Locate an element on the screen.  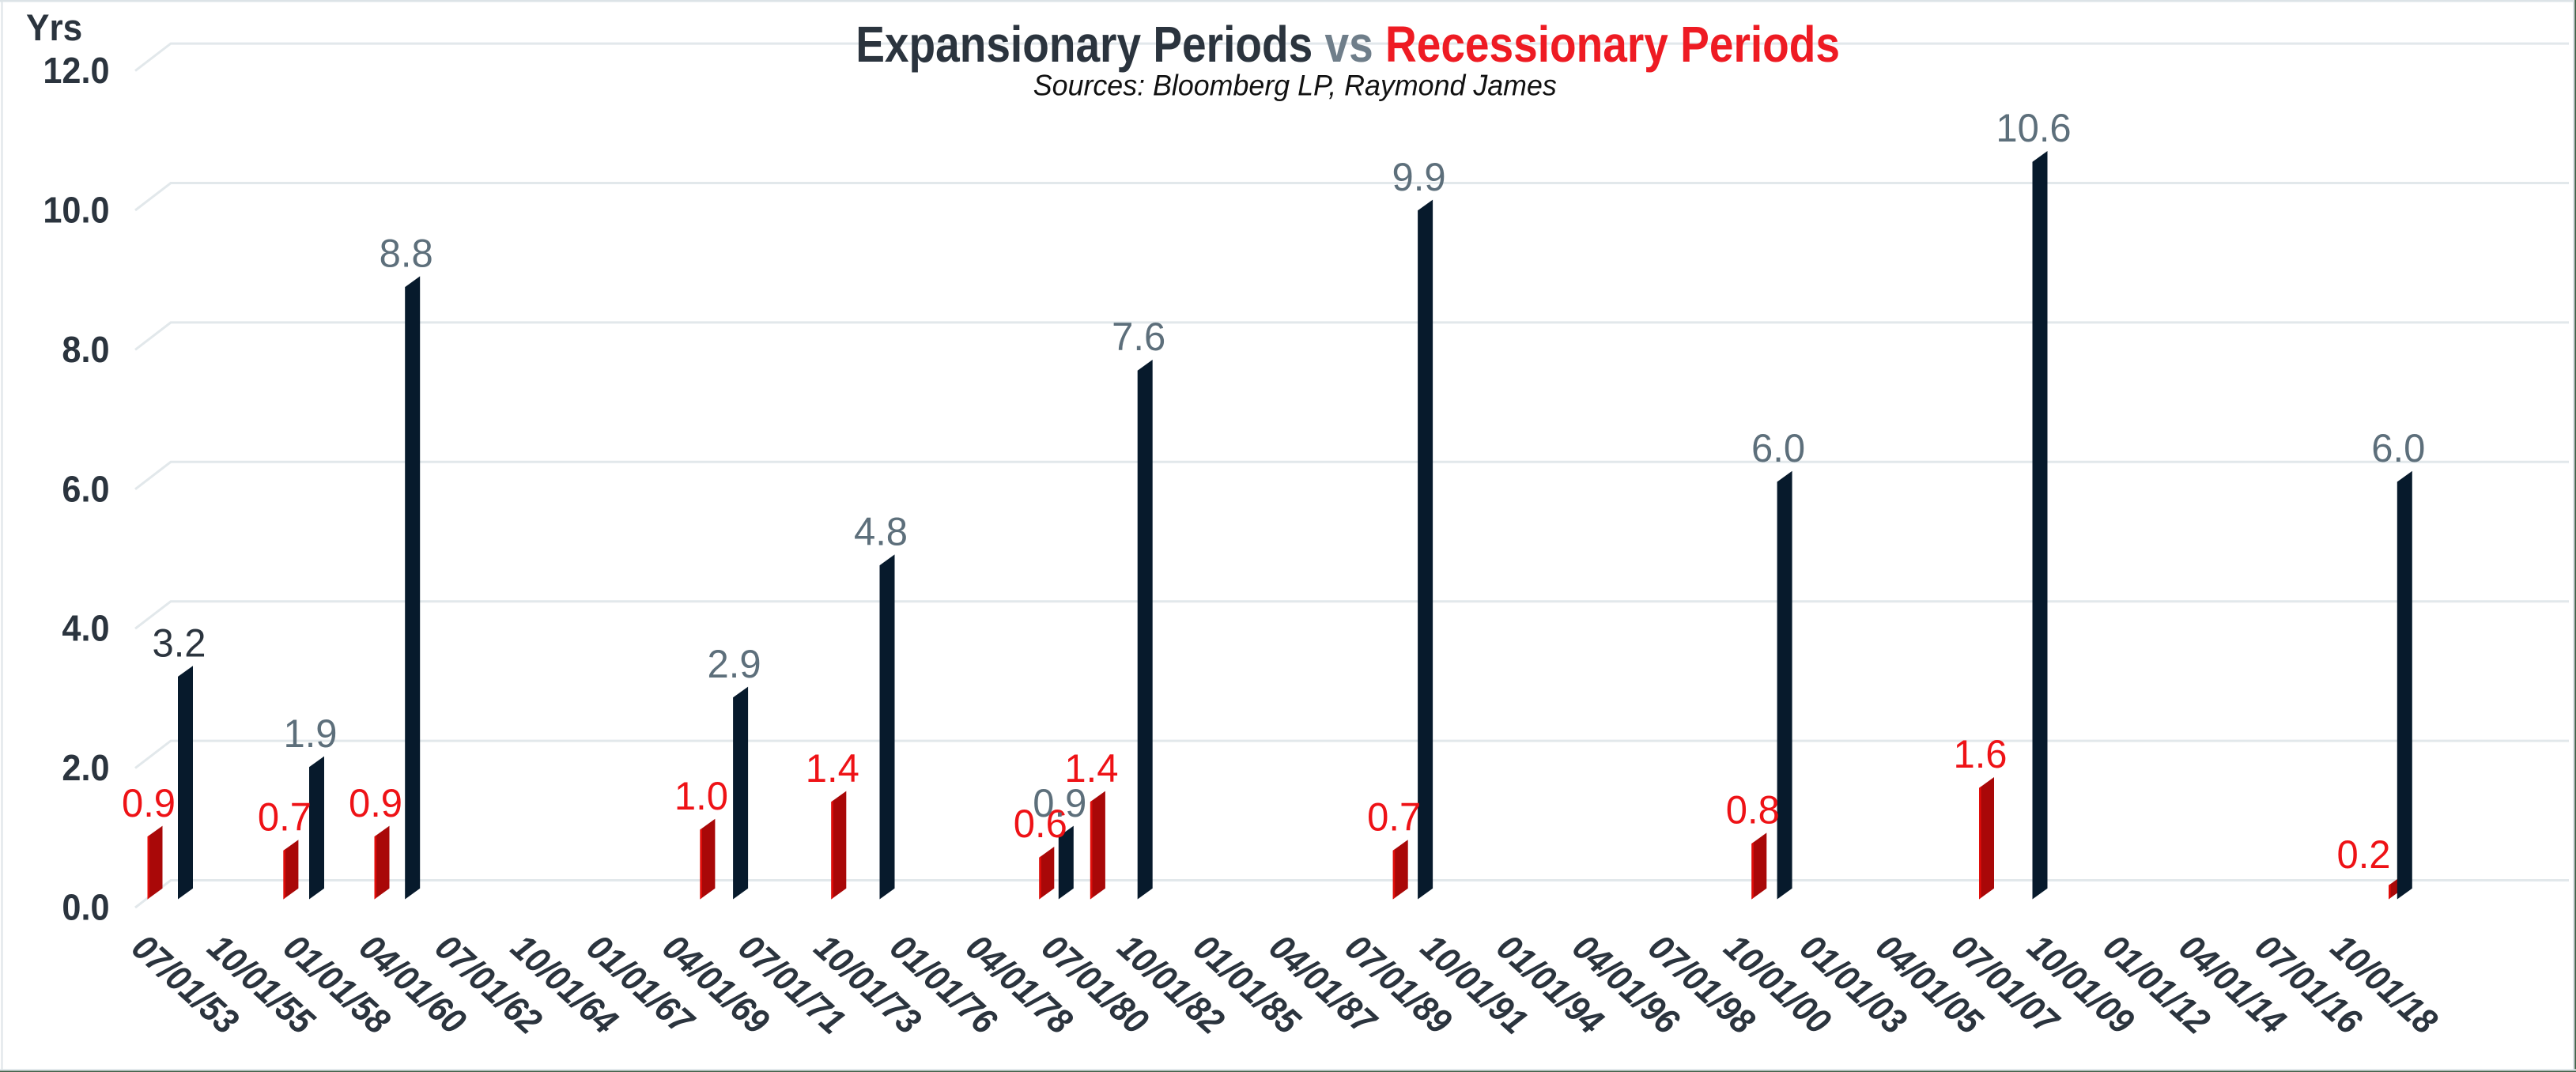
svg-text: 2.9 is located at coordinates (734, 664).